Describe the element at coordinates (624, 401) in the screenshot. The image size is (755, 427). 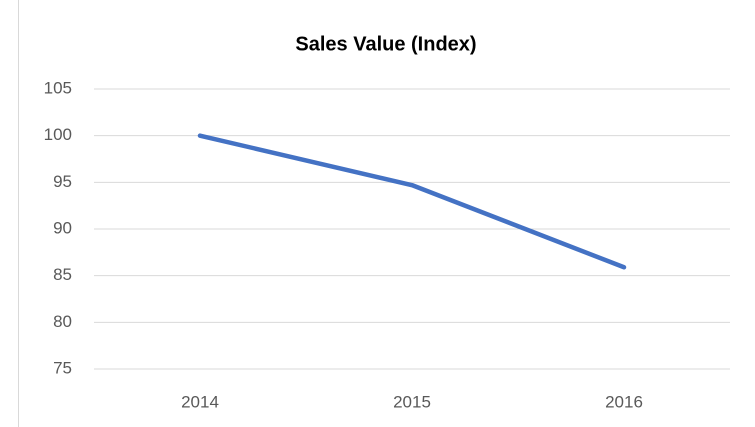
I see `x-tick-label: 2016` at that location.